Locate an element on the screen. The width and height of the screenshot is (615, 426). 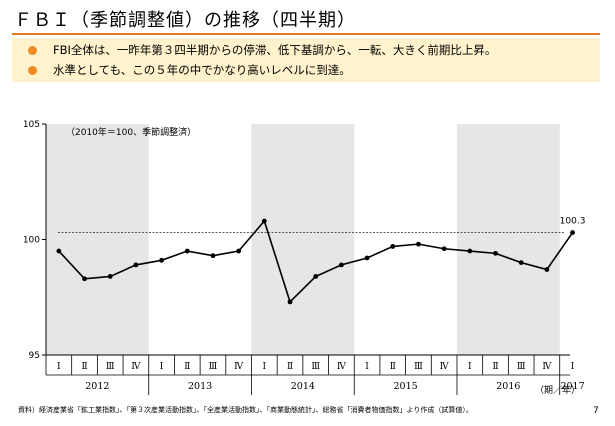
summary-bullet-2: 水準としても、この５年の中でかなり高いレベルに到達。 is located at coordinates (189, 70).